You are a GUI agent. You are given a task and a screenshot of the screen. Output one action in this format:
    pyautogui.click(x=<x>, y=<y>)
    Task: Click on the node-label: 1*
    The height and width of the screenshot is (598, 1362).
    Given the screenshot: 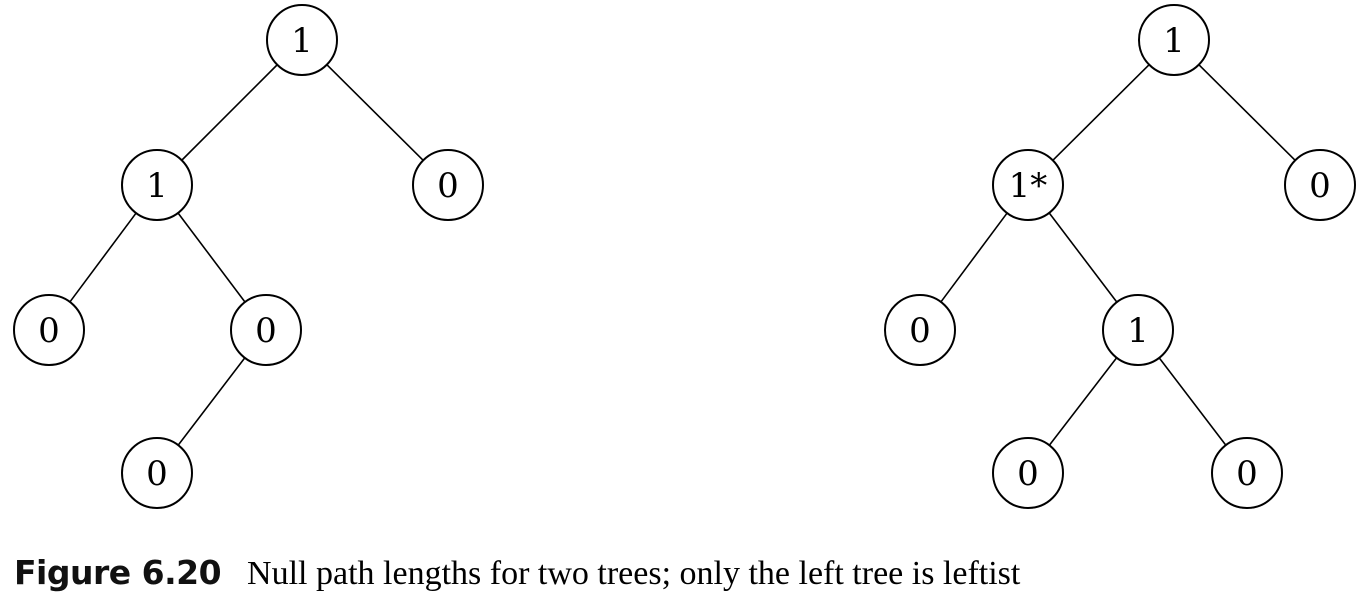 What is the action you would take?
    pyautogui.click(x=1028, y=186)
    